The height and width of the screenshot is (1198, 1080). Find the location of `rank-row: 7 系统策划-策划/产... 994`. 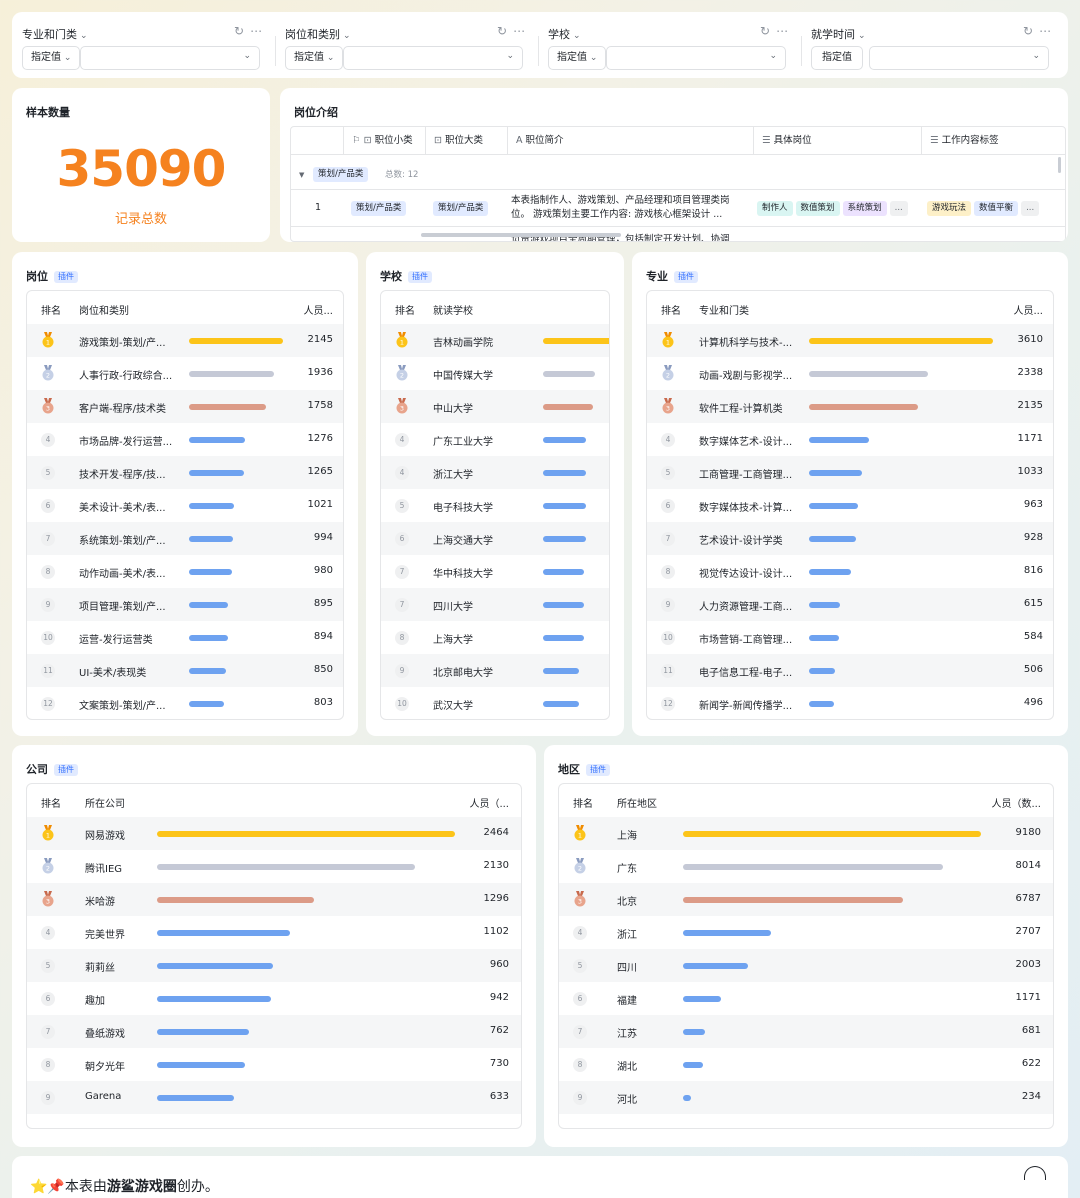

rank-row: 7 系统策划-策划/产... 994 is located at coordinates (185, 538).